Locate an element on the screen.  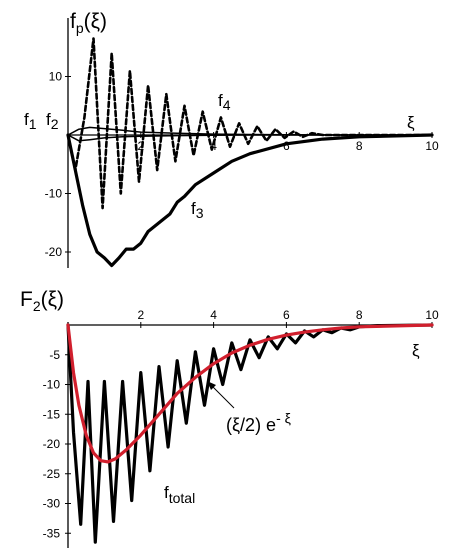
series-label-f3: f3 is located at coordinates (197, 210).